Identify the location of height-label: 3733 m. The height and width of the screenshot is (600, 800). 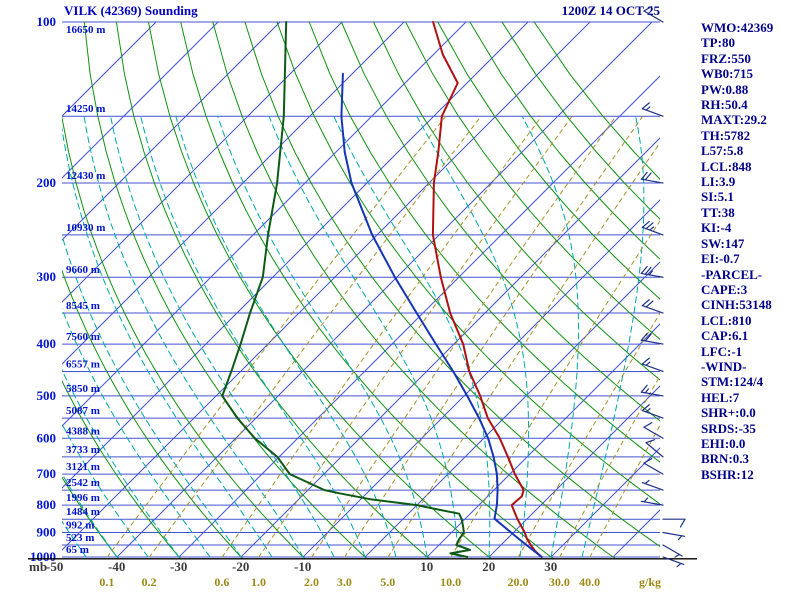
(83, 450).